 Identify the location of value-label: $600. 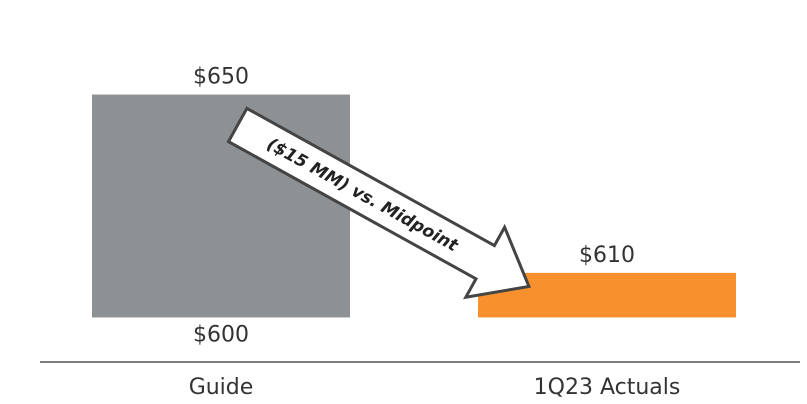
(221, 334).